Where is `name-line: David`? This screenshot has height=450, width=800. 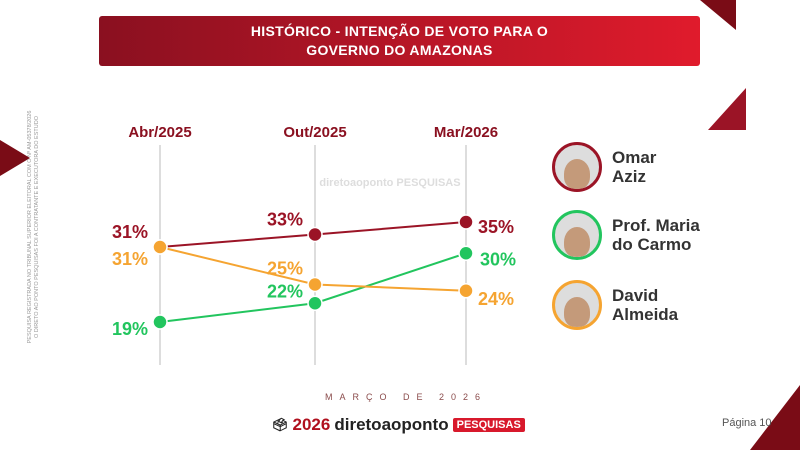 name-line: David is located at coordinates (635, 295).